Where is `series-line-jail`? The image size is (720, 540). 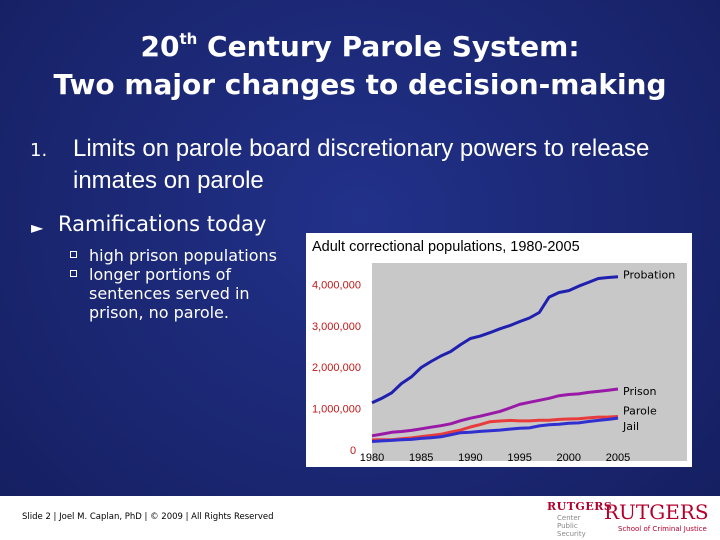 series-line-jail is located at coordinates (495, 429).